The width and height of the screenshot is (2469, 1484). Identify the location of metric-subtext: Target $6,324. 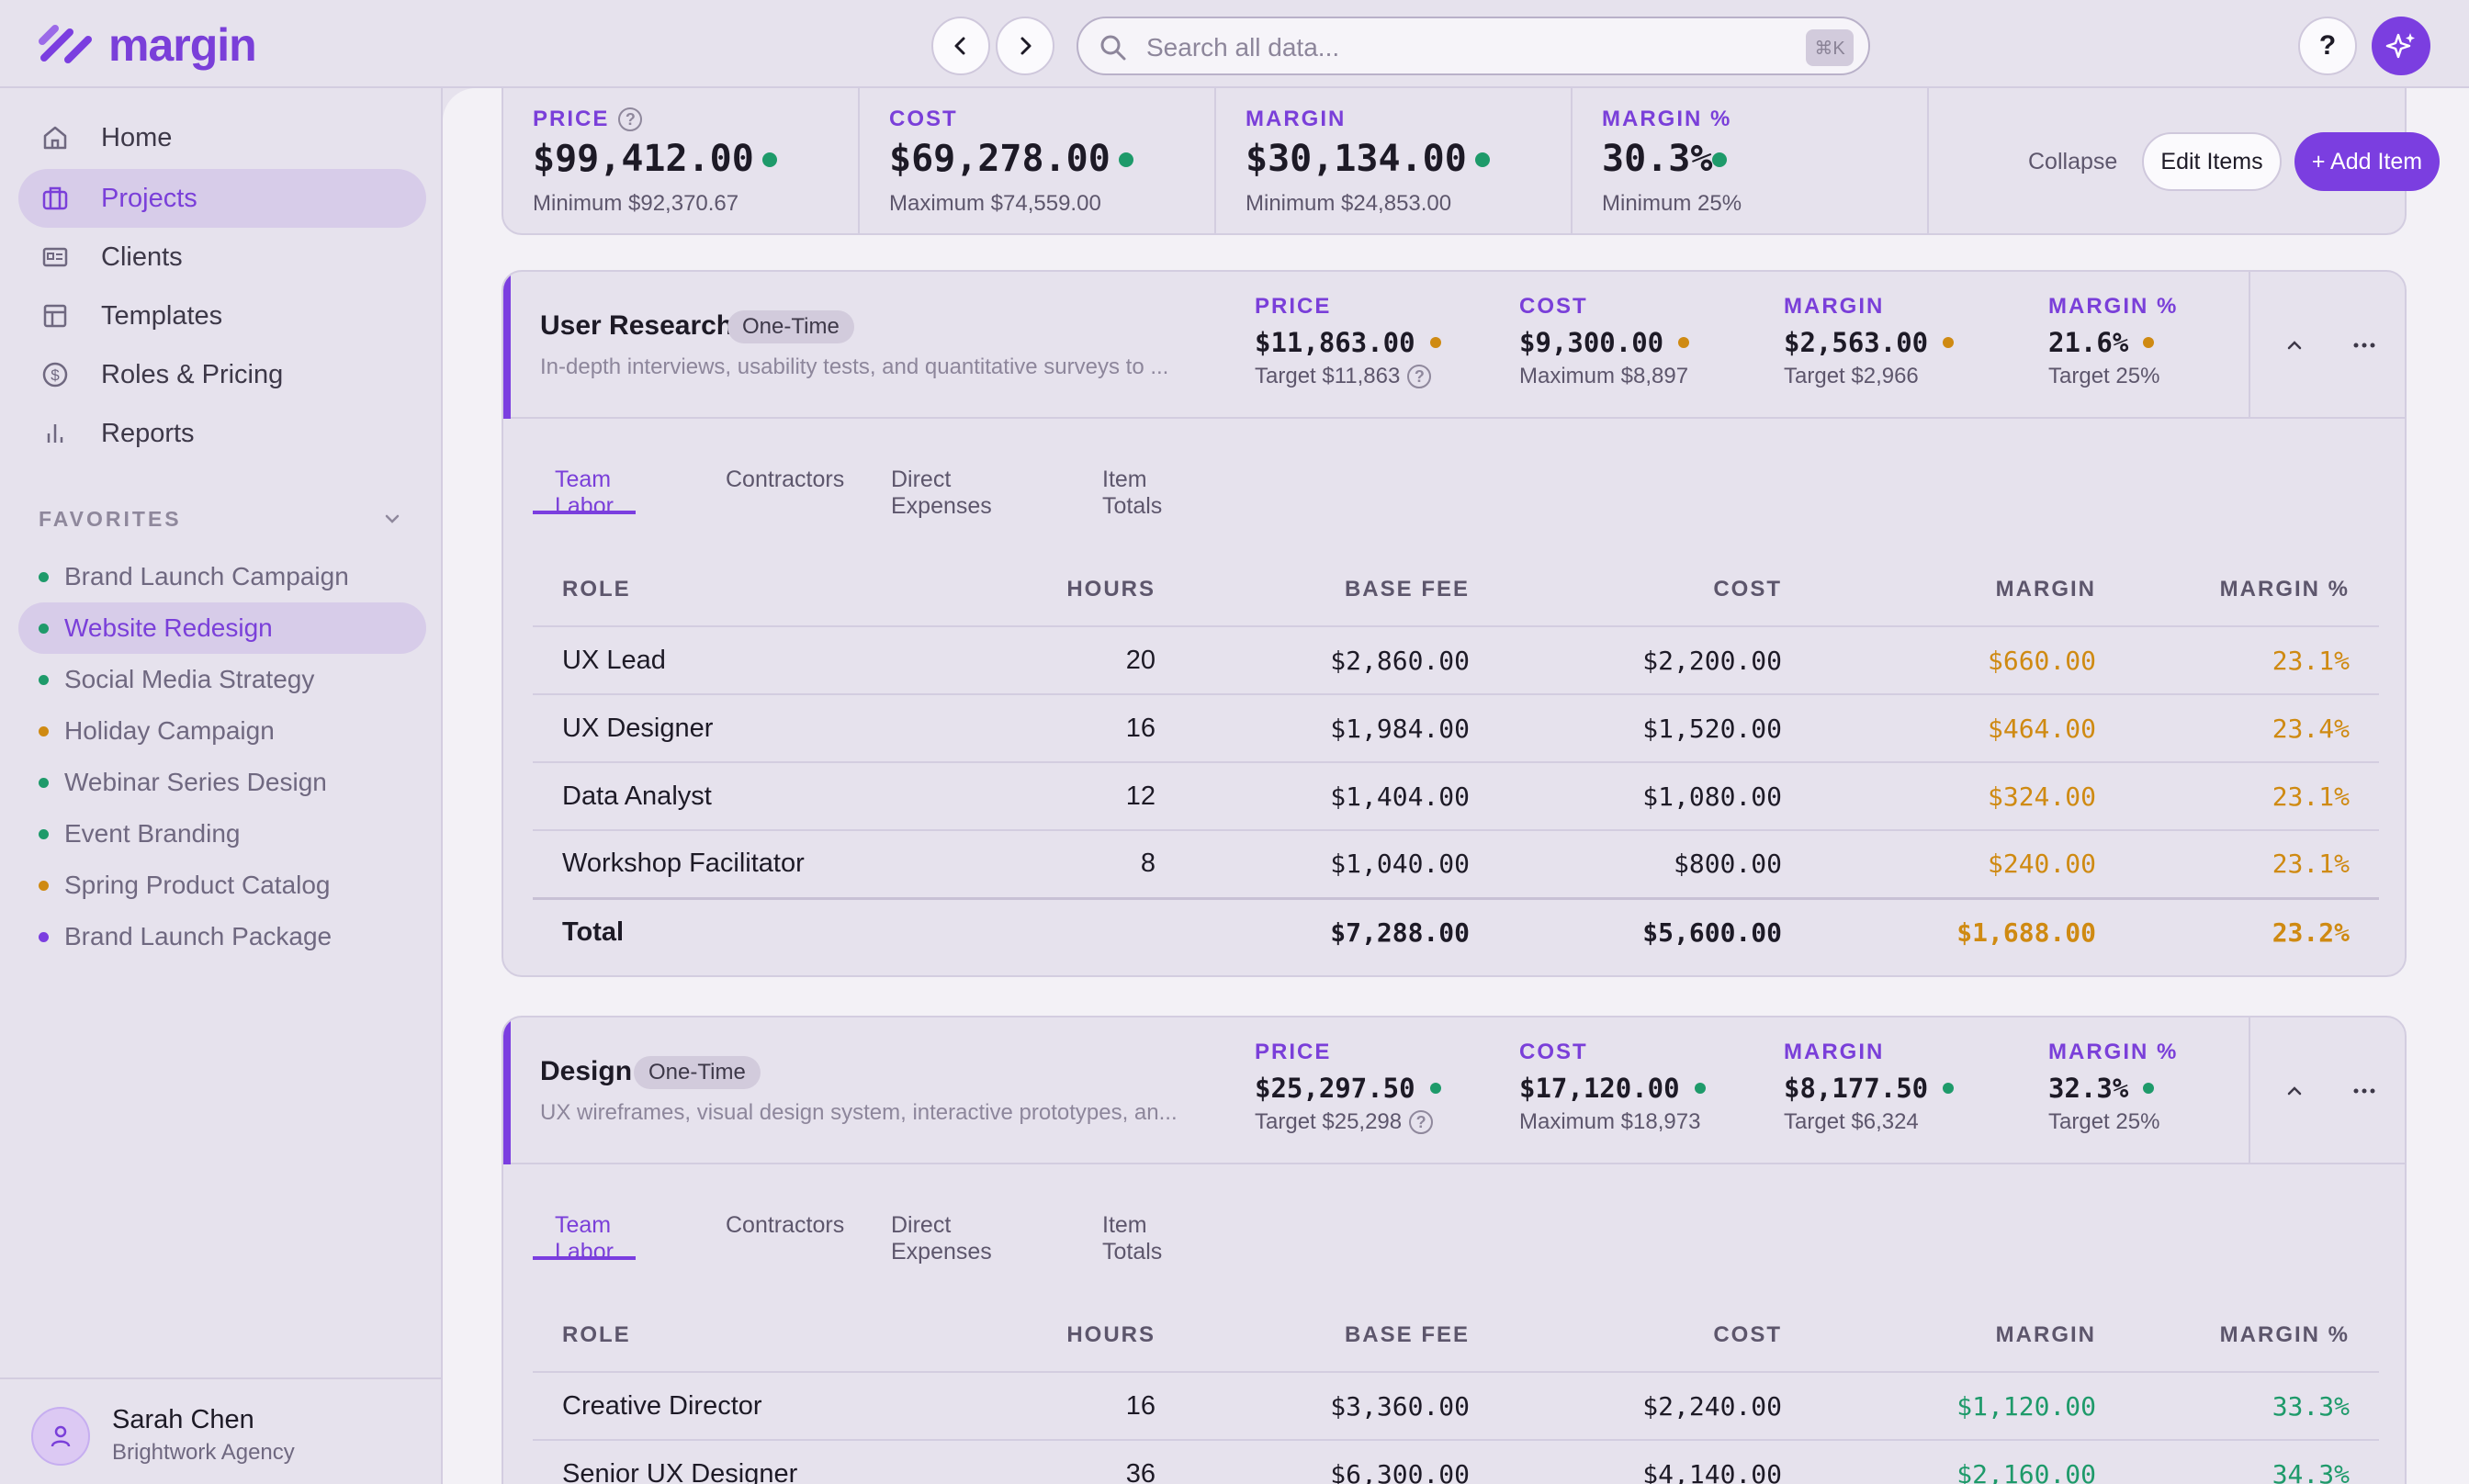
(1851, 1122).